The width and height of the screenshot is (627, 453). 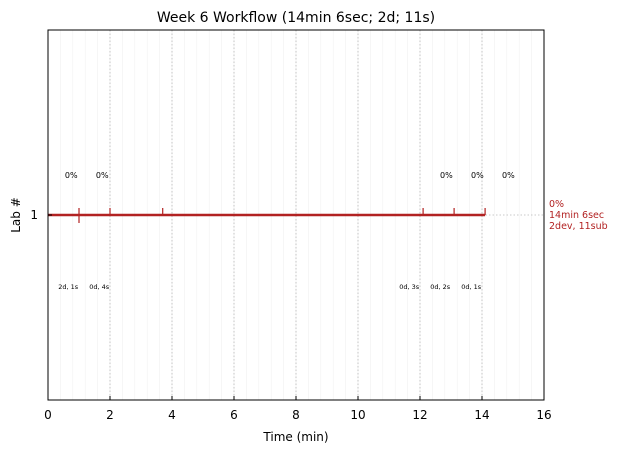 I want to click on x-tick-label: 4, so click(x=172, y=415).